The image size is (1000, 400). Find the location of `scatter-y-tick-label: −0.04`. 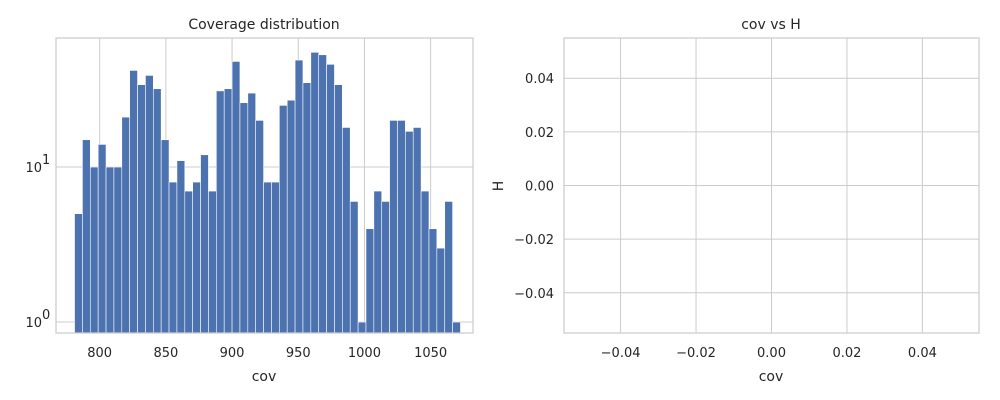

scatter-y-tick-label: −0.04 is located at coordinates (534, 294).